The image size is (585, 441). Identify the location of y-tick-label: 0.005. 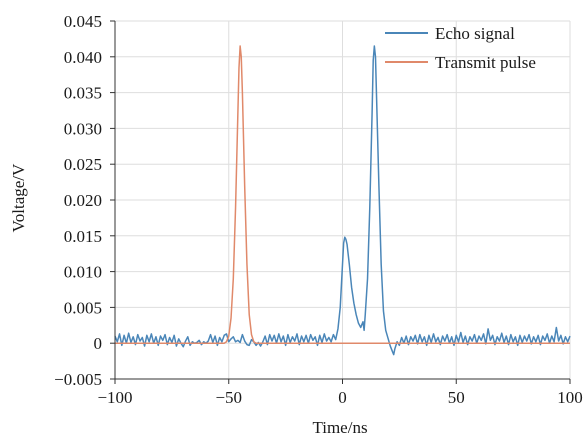
(83, 307).